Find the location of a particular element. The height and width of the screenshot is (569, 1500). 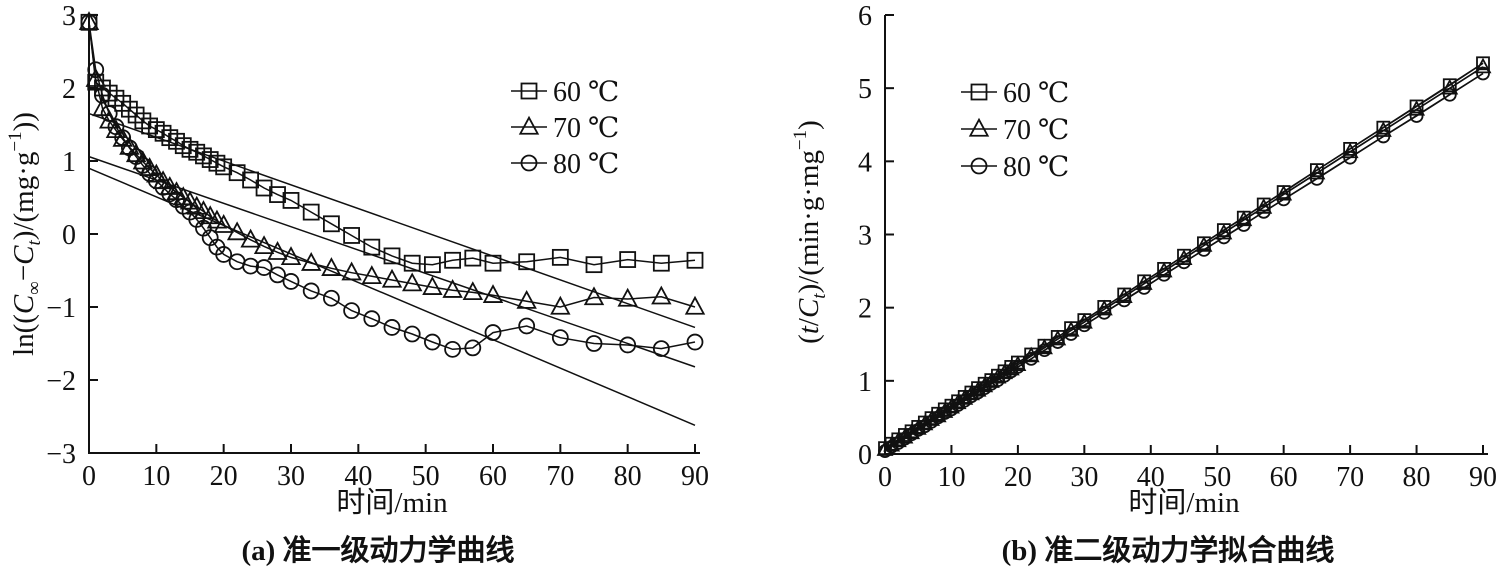

x-tick-label: 10 is located at coordinates (156, 476).